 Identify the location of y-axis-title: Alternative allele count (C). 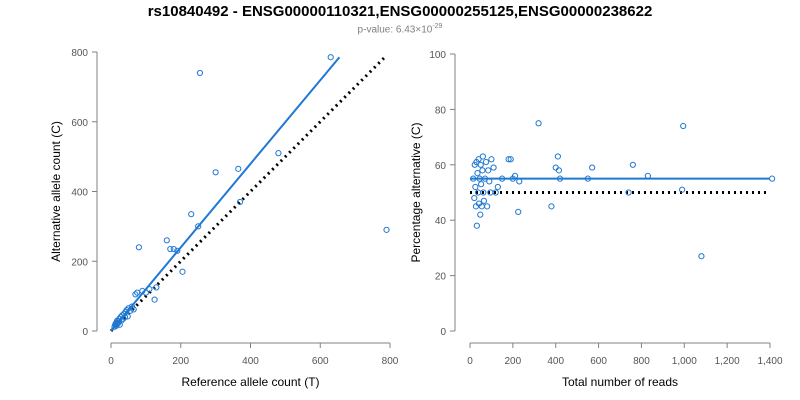
(56, 191).